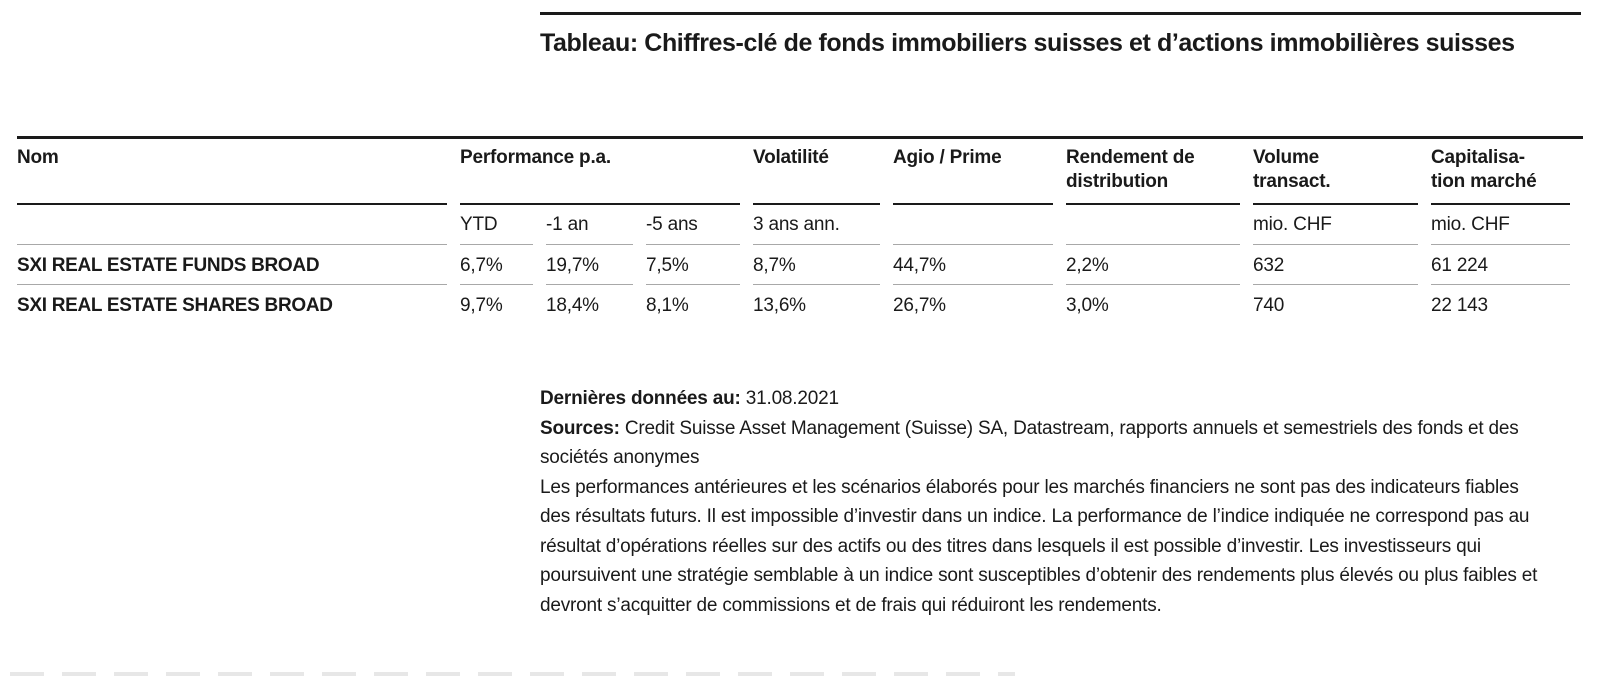 This screenshot has height=677, width=1600. Describe the element at coordinates (232, 172) in the screenshot. I see `col-header-nom: Nom` at that location.